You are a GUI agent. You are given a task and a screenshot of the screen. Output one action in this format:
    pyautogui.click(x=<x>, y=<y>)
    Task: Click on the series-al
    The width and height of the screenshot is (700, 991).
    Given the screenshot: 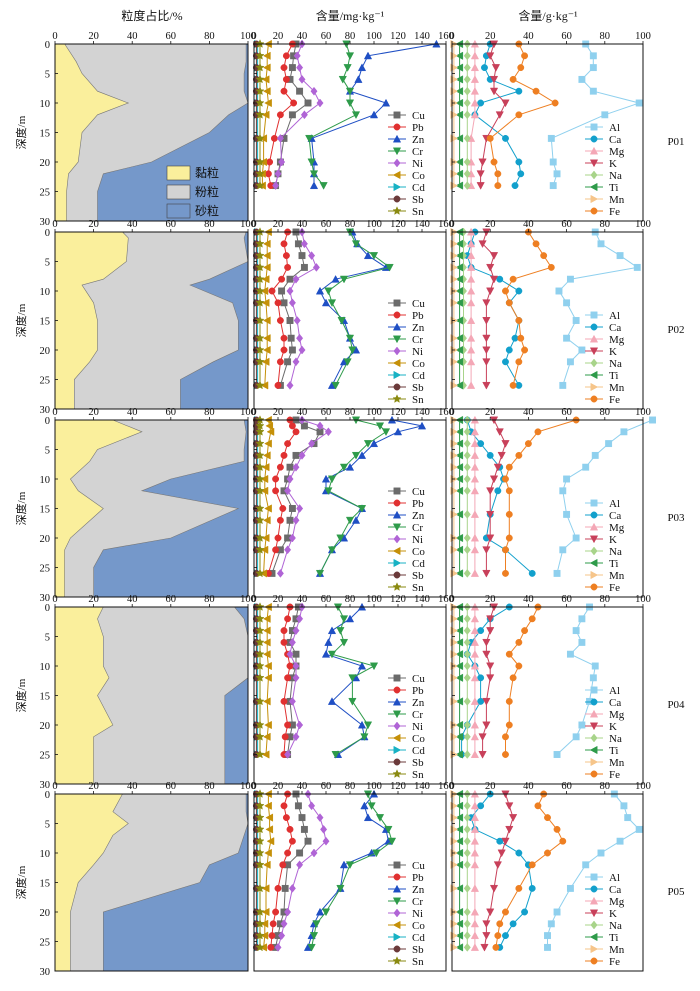 What is the action you would take?
    pyautogui.click(x=595, y=115)
    